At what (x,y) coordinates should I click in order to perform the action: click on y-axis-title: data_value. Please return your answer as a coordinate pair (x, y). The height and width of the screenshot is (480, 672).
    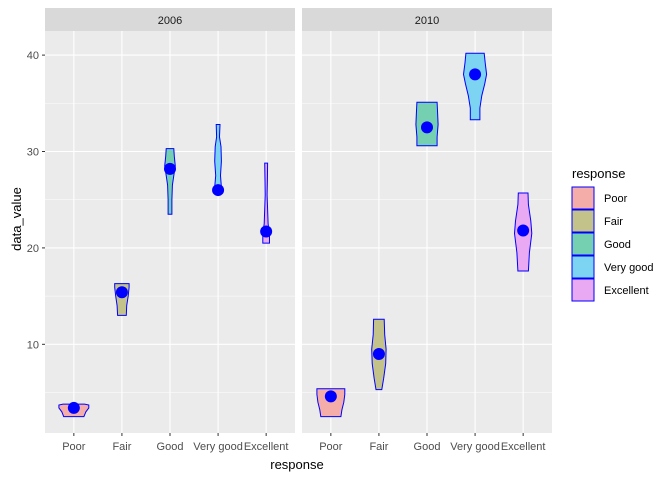
    Looking at the image, I should click on (16, 219).